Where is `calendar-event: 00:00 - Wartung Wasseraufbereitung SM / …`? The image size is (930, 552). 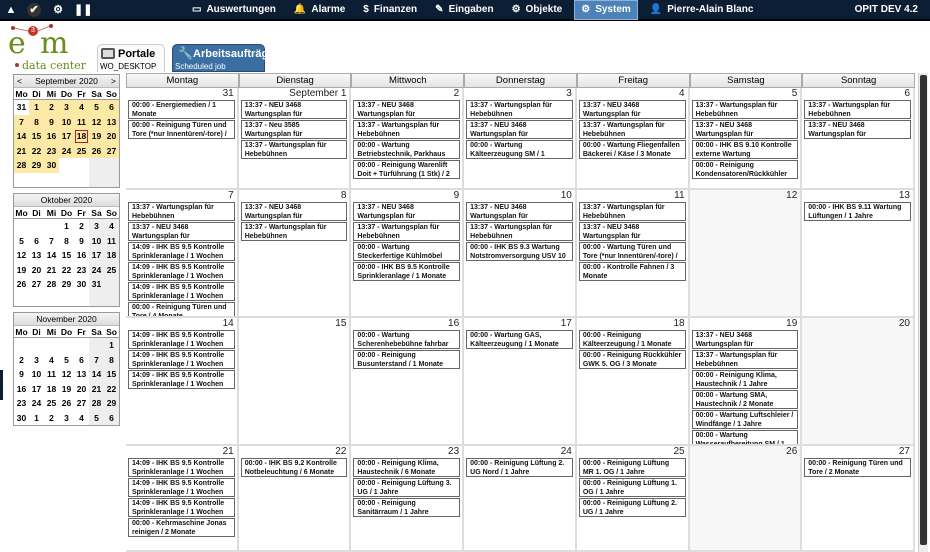
calendar-event: 00:00 - Wartung Wasseraufbereitung SM / … is located at coordinates (745, 437).